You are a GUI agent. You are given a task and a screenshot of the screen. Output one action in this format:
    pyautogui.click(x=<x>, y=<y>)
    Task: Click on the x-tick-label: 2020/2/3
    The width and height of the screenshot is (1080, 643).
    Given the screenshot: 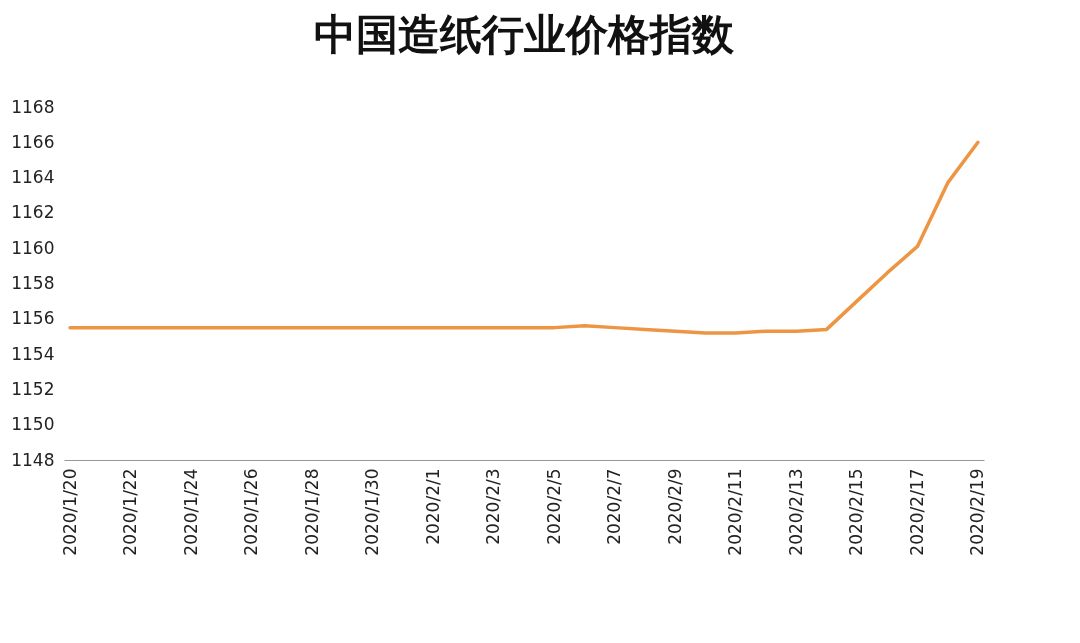 What is the action you would take?
    pyautogui.click(x=493, y=506)
    